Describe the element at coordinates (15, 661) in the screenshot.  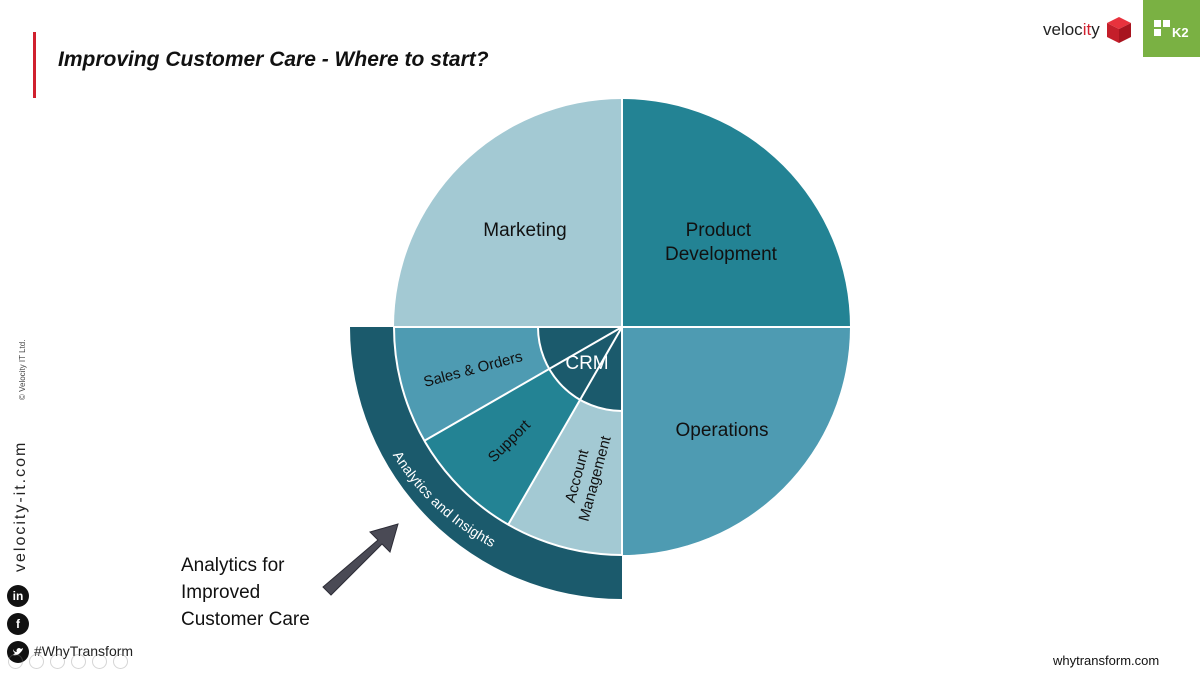
I see `prev-control-icon` at that location.